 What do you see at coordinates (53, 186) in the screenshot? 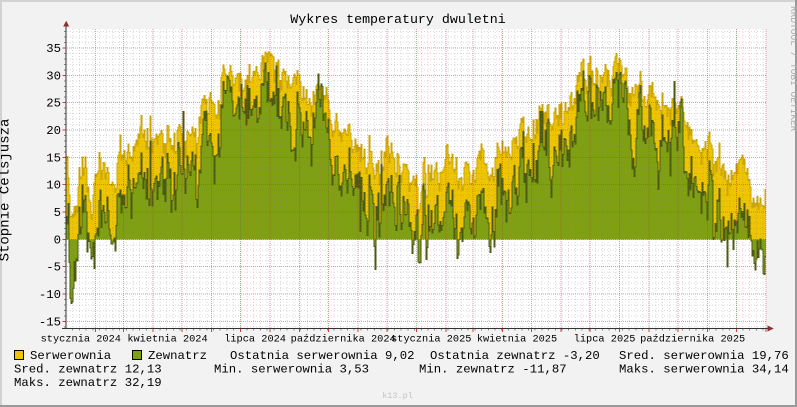
I see `svg-text: 10` at bounding box center [53, 186].